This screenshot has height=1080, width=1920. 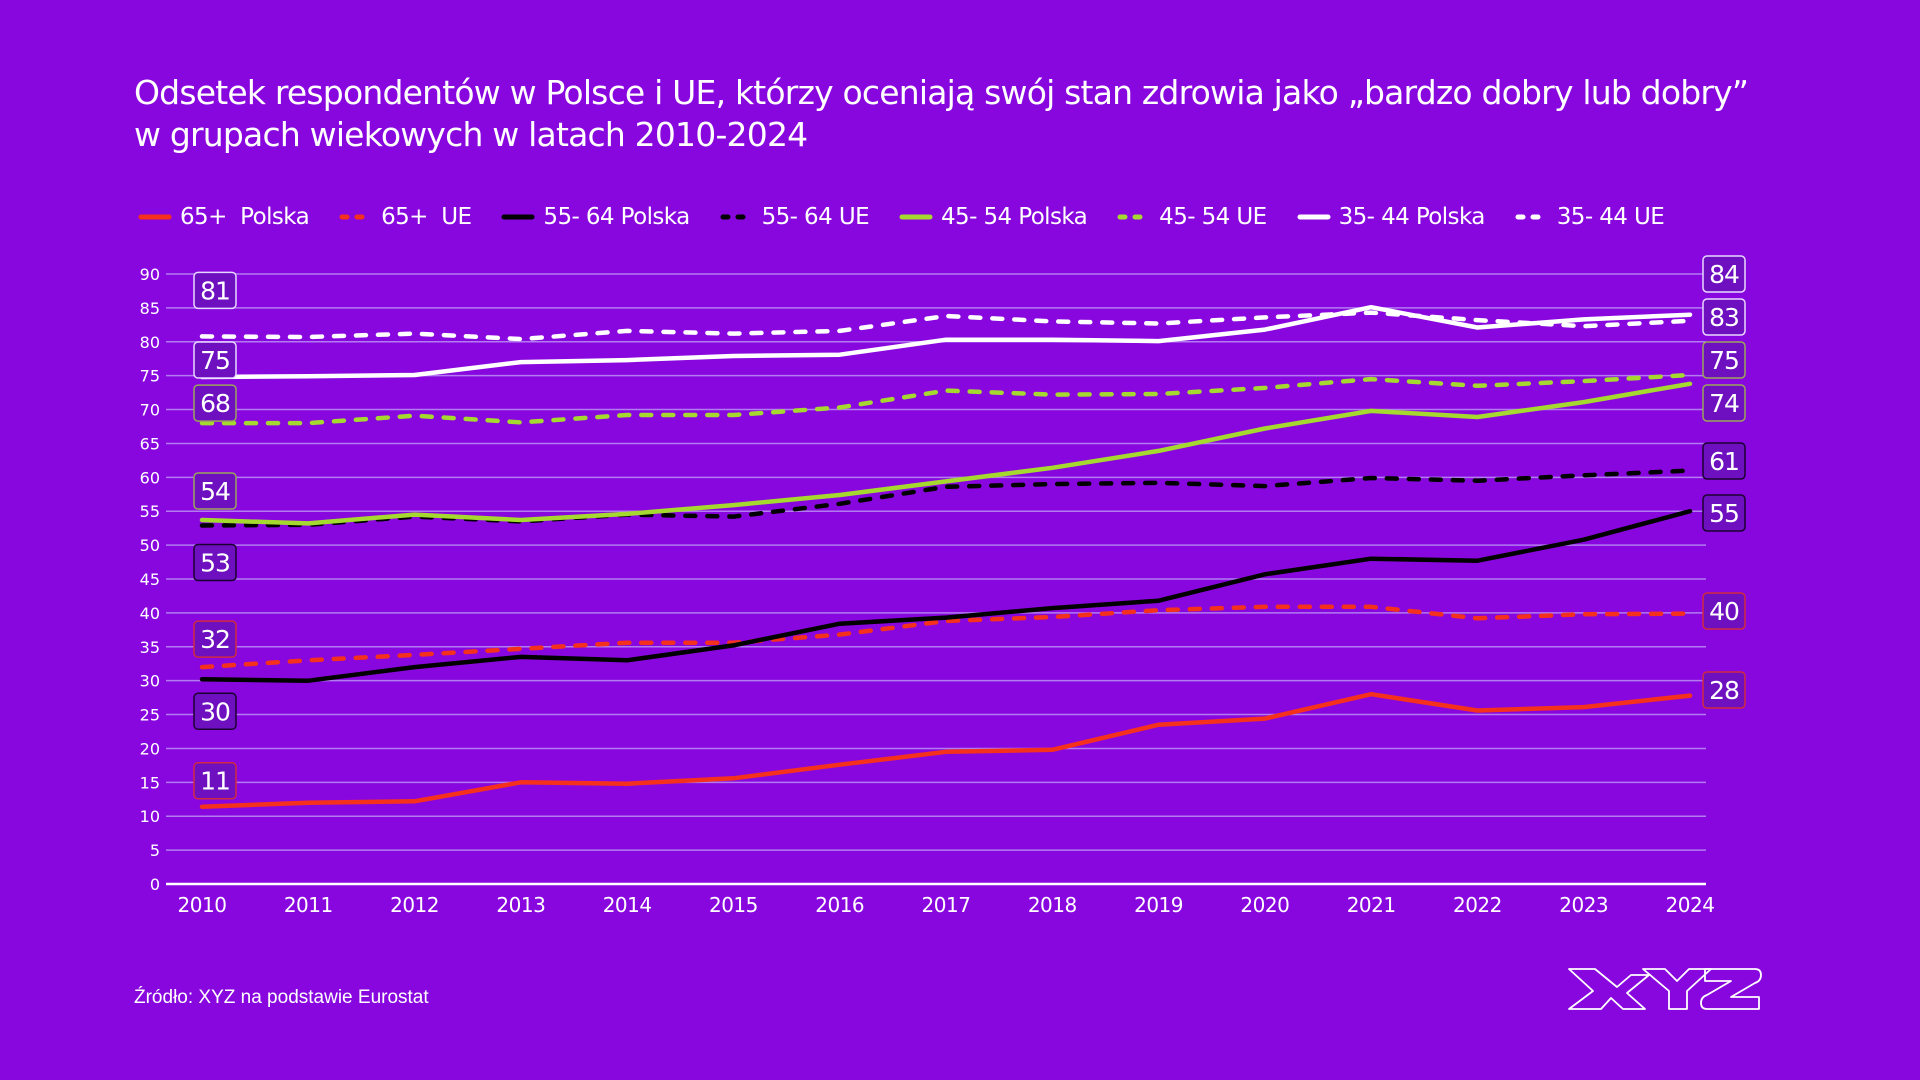 I want to click on legend-item: 55- 64 Polska, so click(x=595, y=217).